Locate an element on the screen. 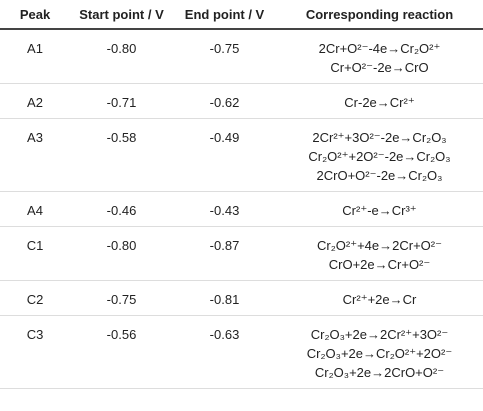 This screenshot has width=483, height=411. reaction-cell: Cr-2e→Cr²⁺ is located at coordinates (379, 101).